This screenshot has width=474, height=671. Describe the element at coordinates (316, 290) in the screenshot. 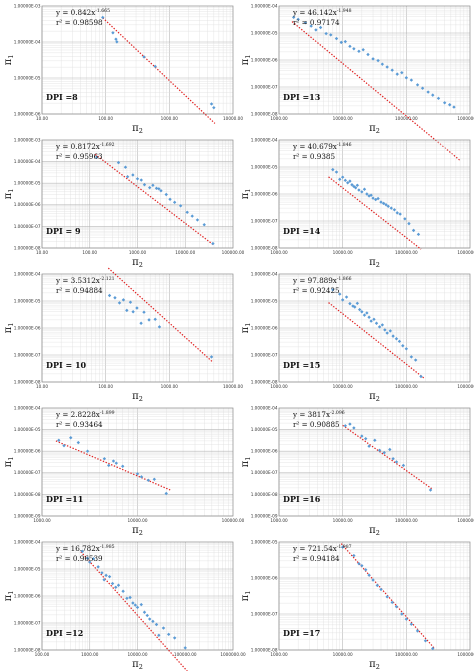

I see `fit-r-squared: r² = 0.92425` at that location.